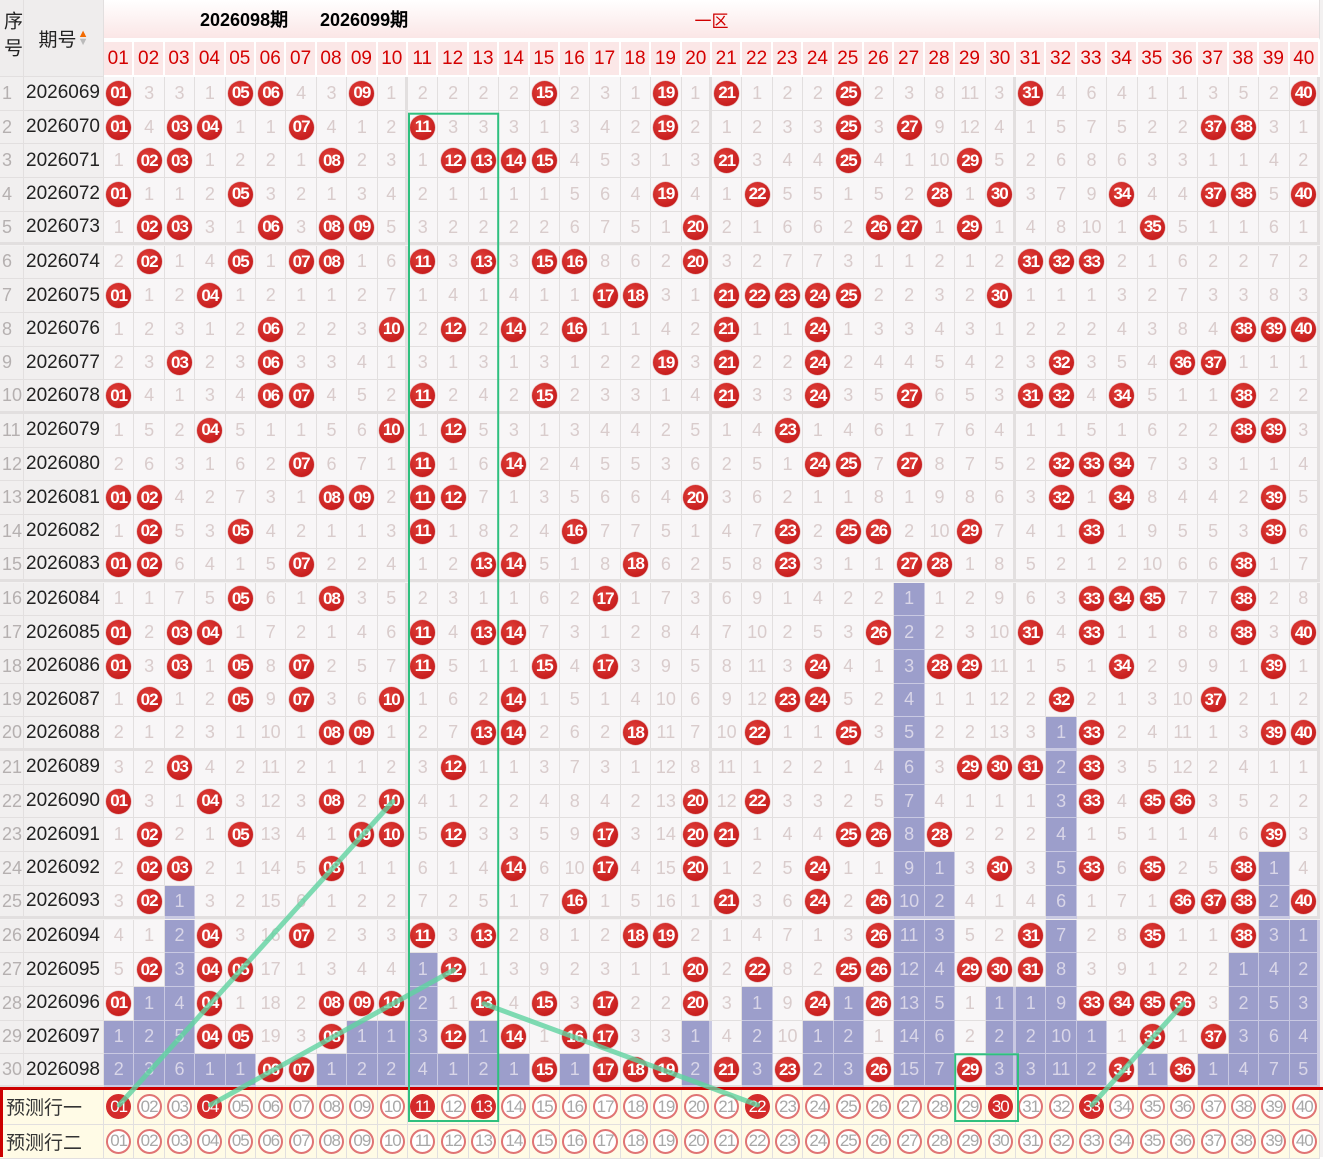 This screenshot has height=1159, width=1323. I want to click on column-header-16: 16, so click(575, 58).